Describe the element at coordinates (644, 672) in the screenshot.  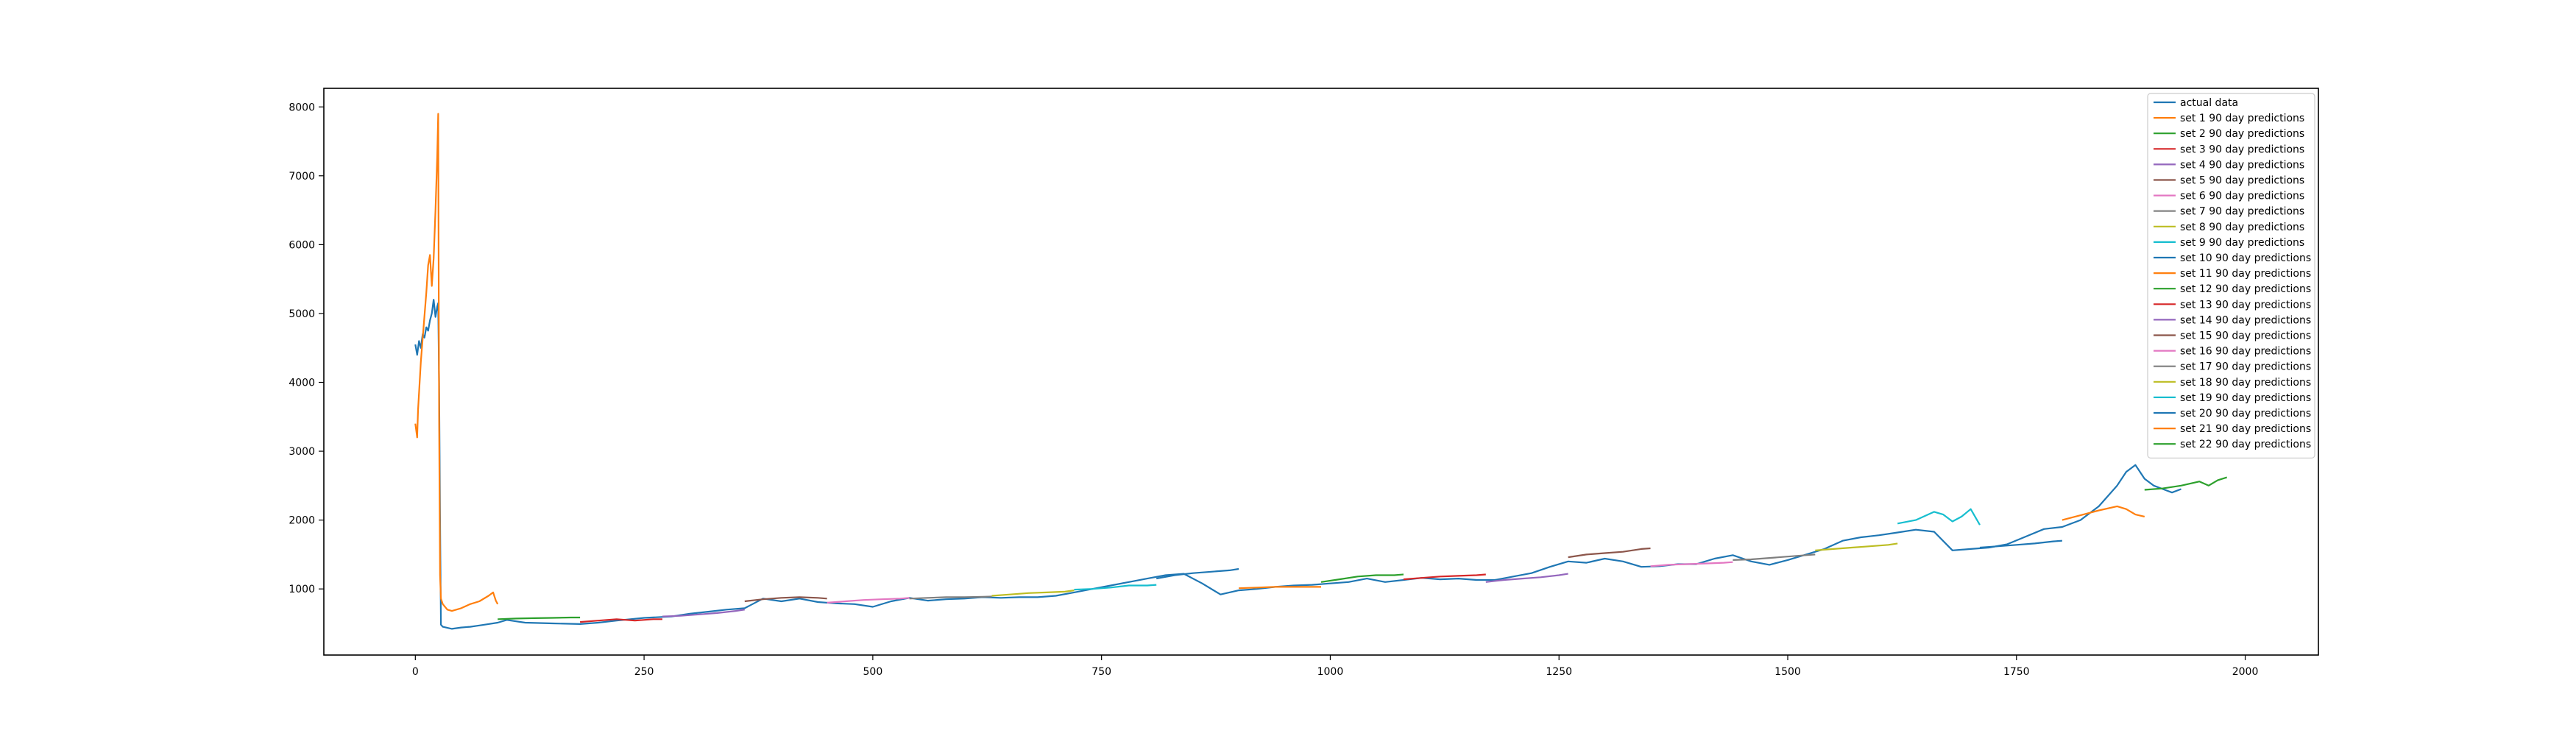
I see `x-tick-label: 250` at that location.